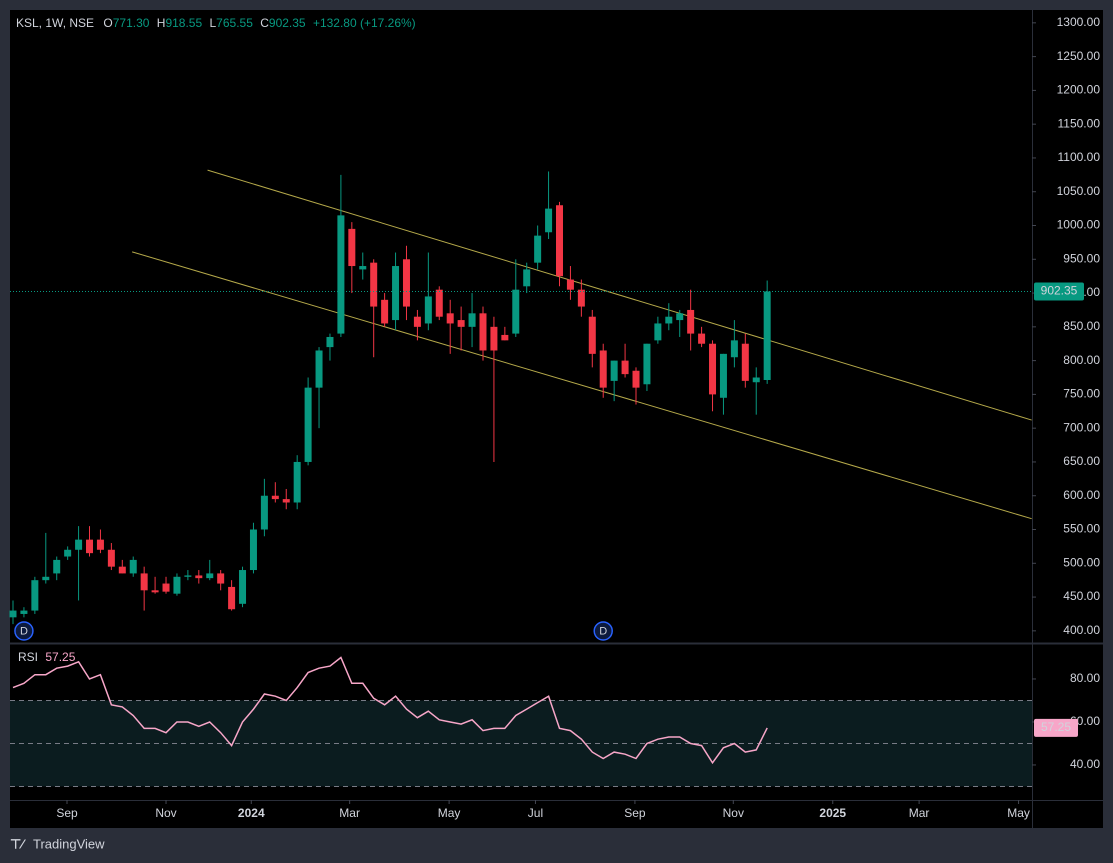 The image size is (1113, 863). What do you see at coordinates (390, 710) in the screenshot?
I see `rsi-line` at bounding box center [390, 710].